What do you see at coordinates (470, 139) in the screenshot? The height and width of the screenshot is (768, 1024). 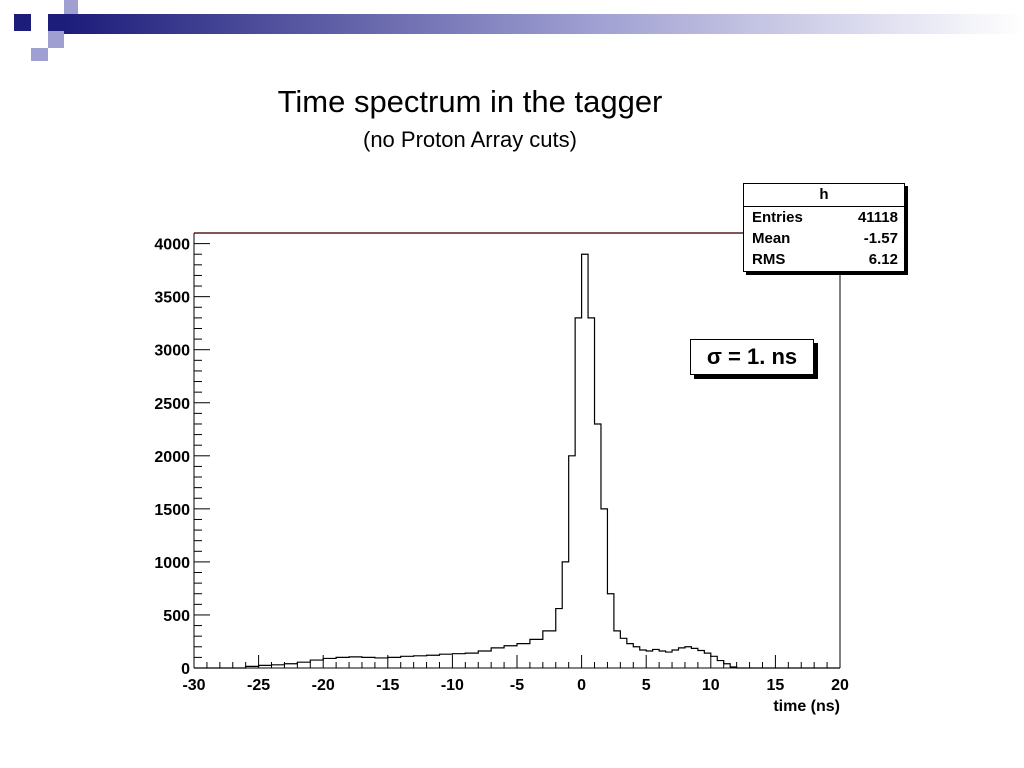 I see `slide-subtitle: (no Proton Array cuts)` at bounding box center [470, 139].